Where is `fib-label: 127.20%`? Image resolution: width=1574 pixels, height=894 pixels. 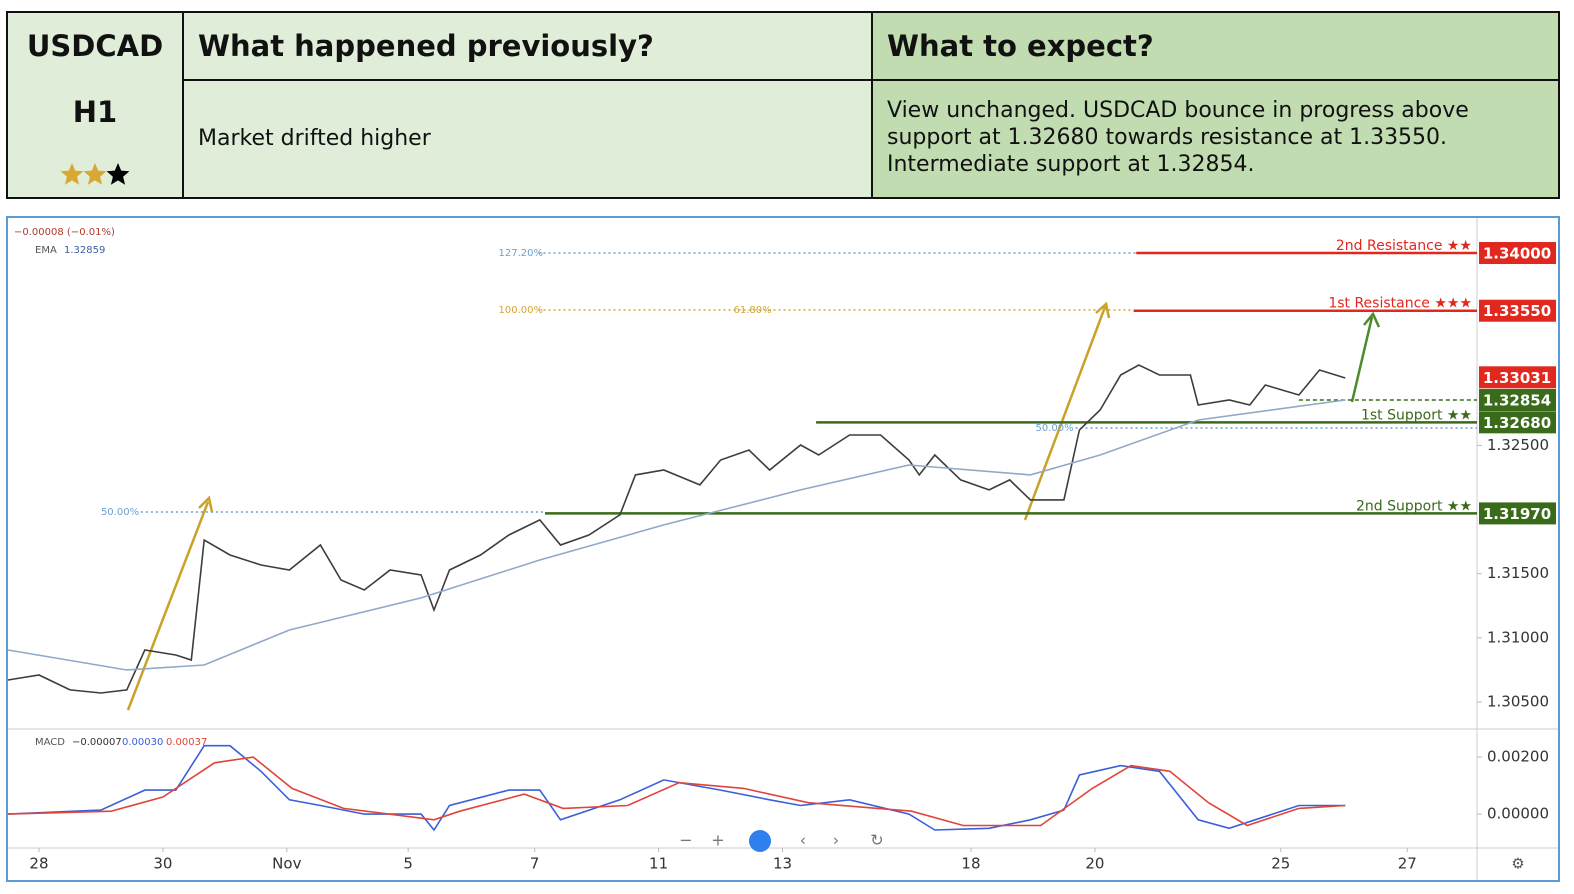
fib-label: 127.20% is located at coordinates (521, 253).